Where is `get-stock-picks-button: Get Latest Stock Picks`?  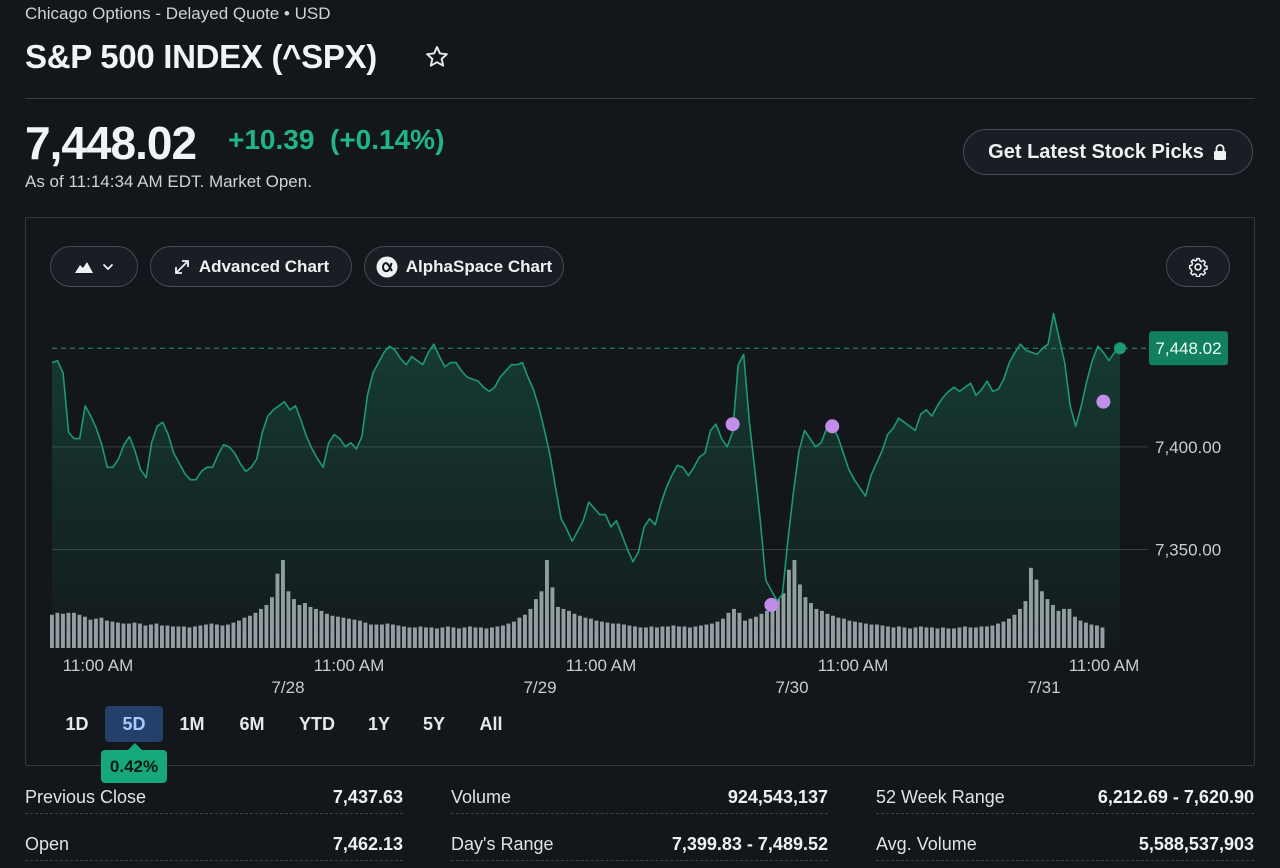
get-stock-picks-button: Get Latest Stock Picks is located at coordinates (1108, 152).